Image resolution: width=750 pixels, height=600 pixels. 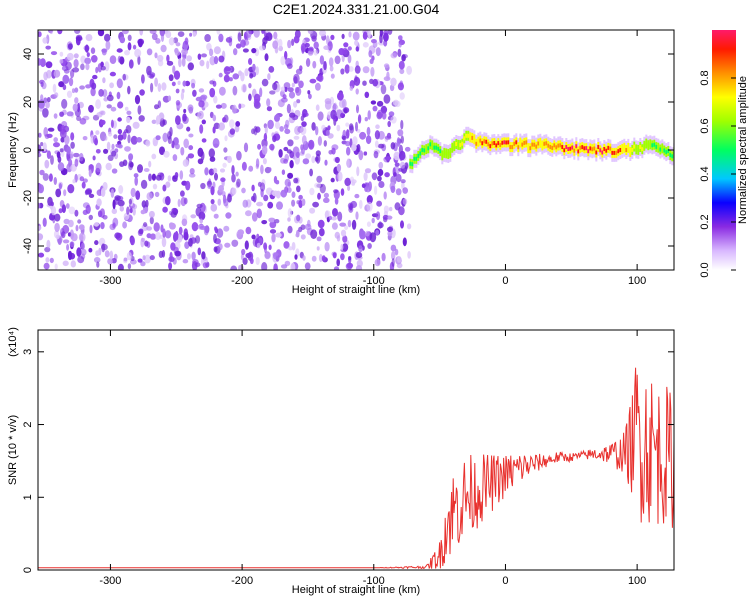 I want to click on colorbar-tick-label: 0.8, so click(x=705, y=77).